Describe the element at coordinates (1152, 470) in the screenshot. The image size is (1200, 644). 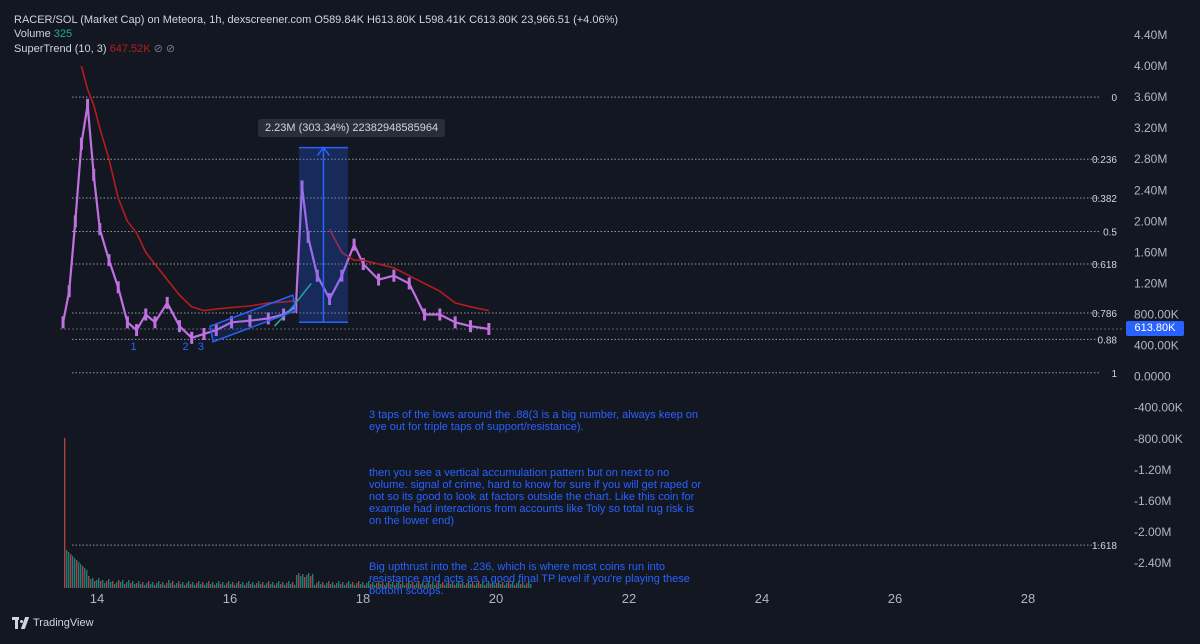
I see `y-tick-label: -1.20M` at that location.